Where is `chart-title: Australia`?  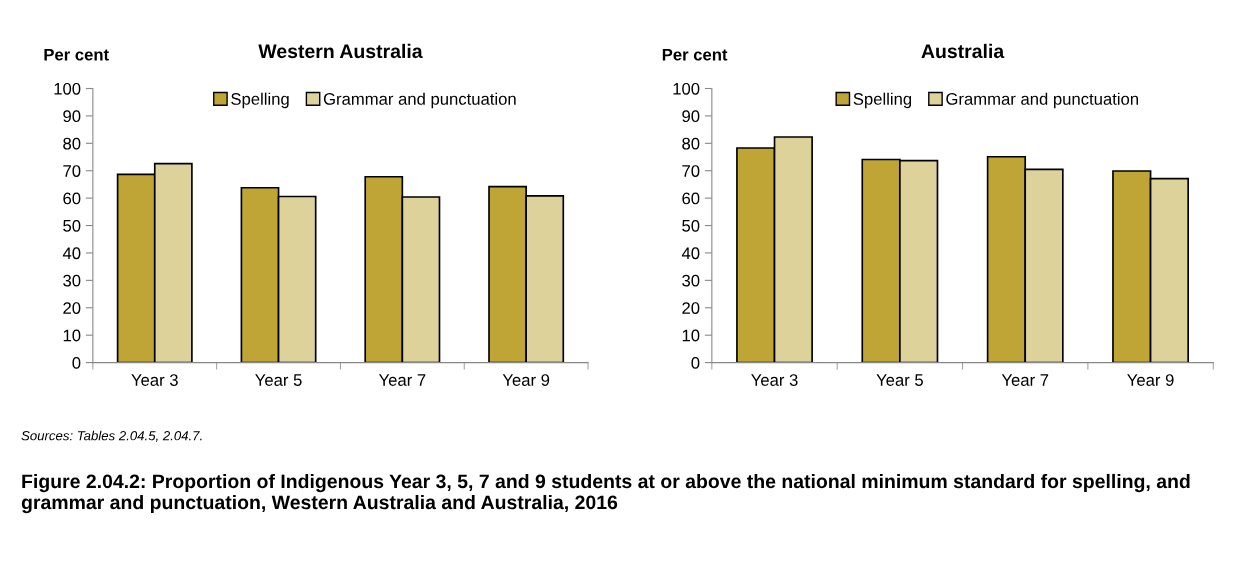 chart-title: Australia is located at coordinates (963, 51).